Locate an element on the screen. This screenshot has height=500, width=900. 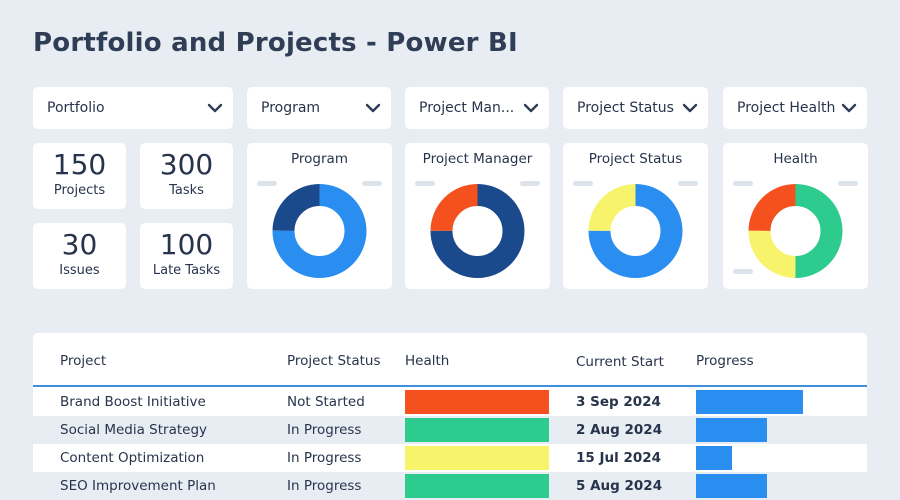
donut-card-program: Program is located at coordinates (319, 216).